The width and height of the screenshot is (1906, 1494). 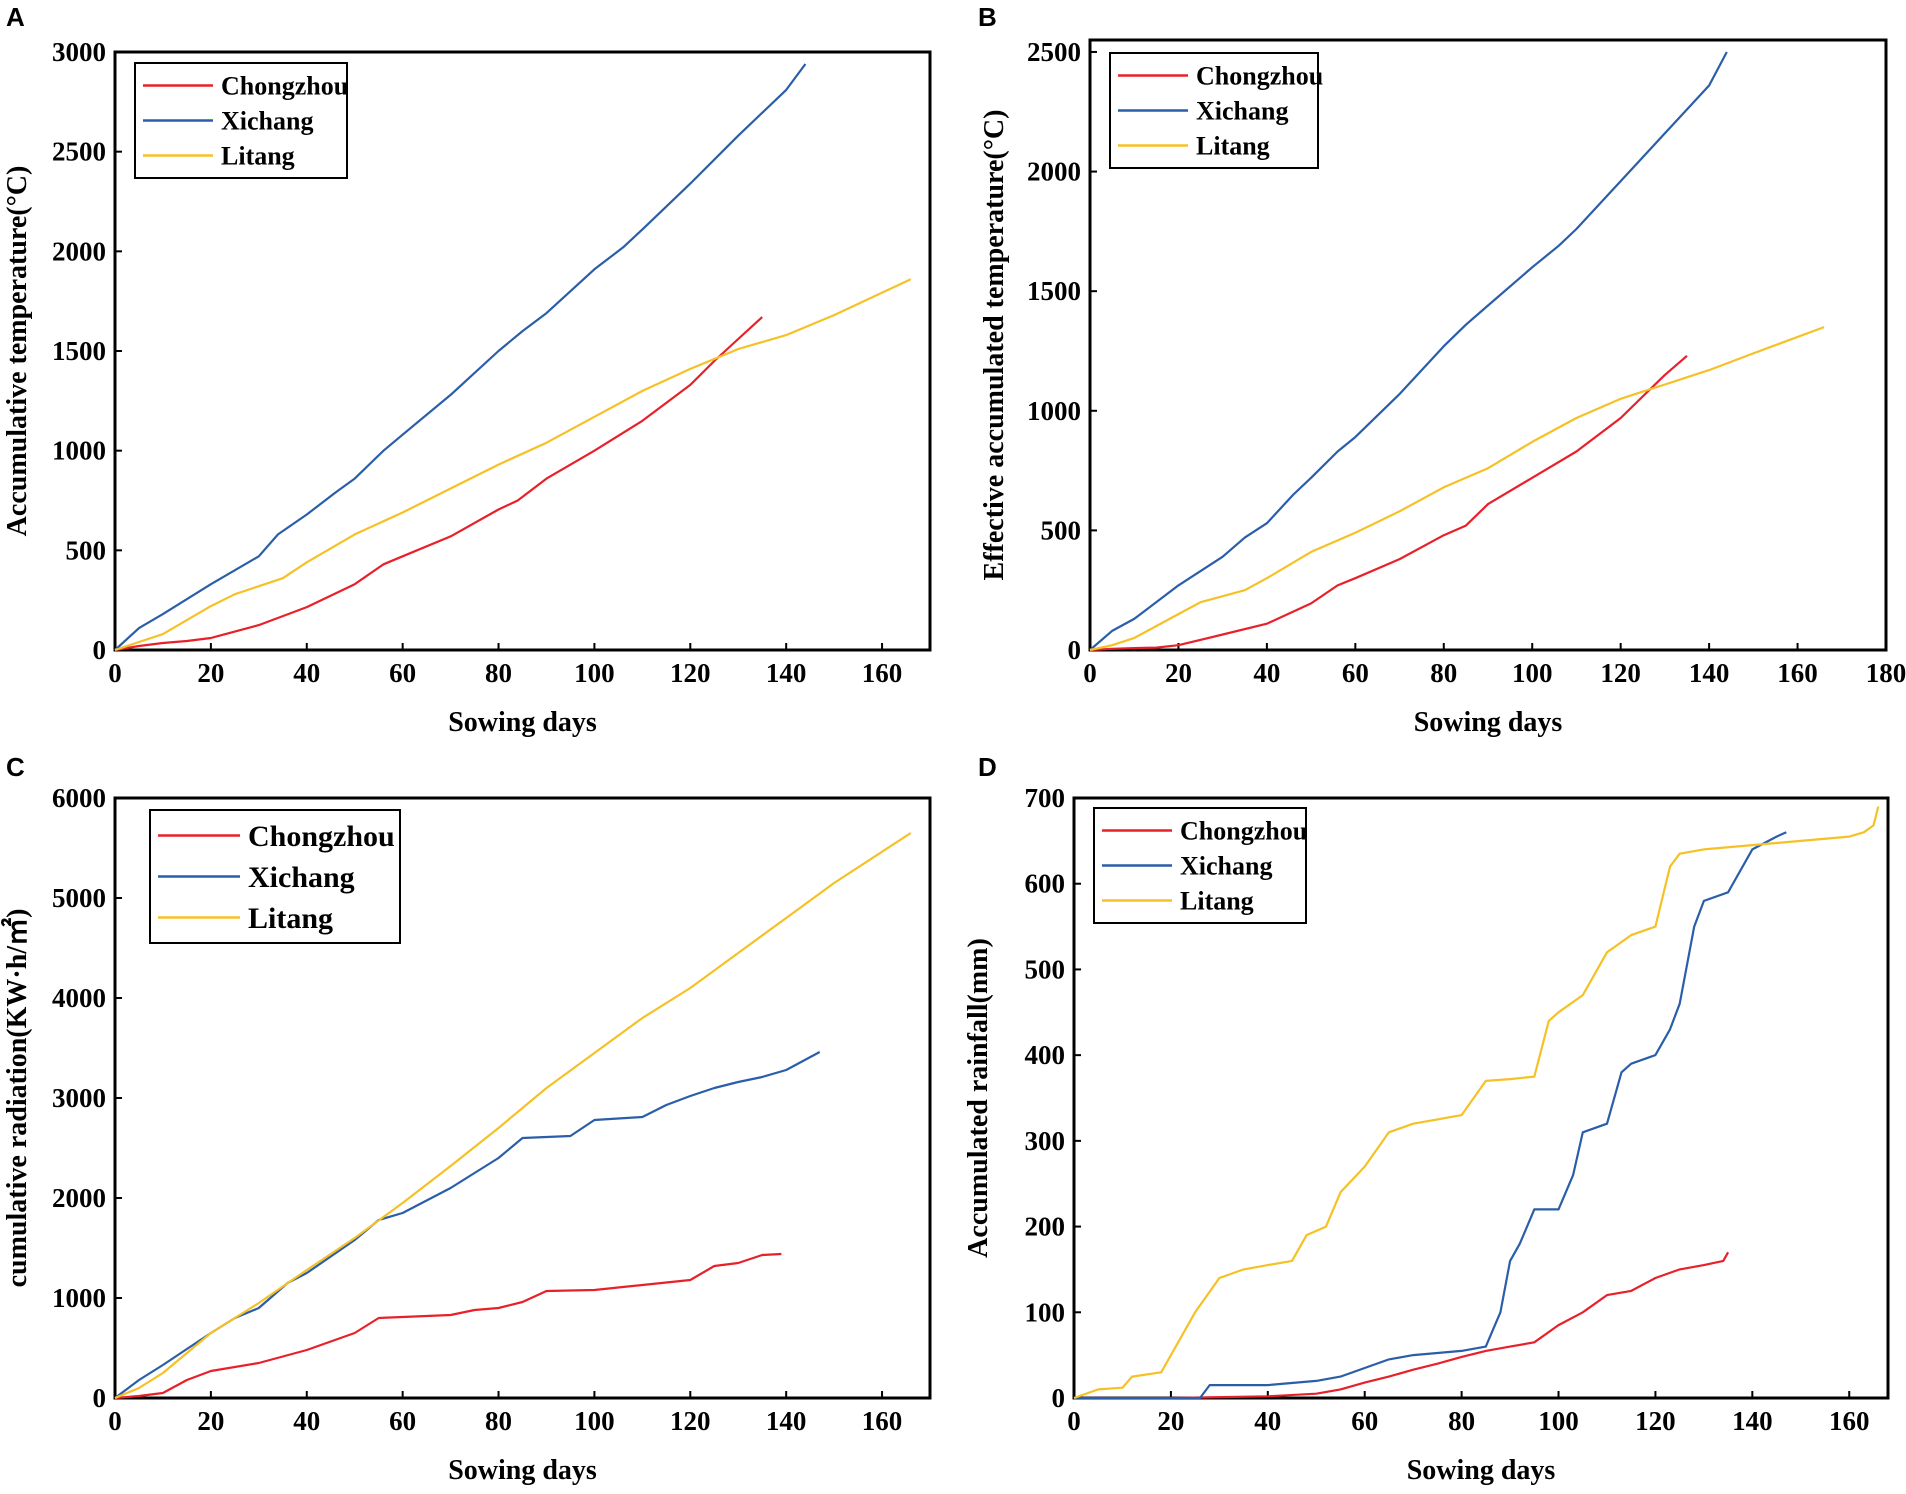 What do you see at coordinates (978, 1098) in the screenshot?
I see `y-axis-title: Accumulated rainfall(mm)` at bounding box center [978, 1098].